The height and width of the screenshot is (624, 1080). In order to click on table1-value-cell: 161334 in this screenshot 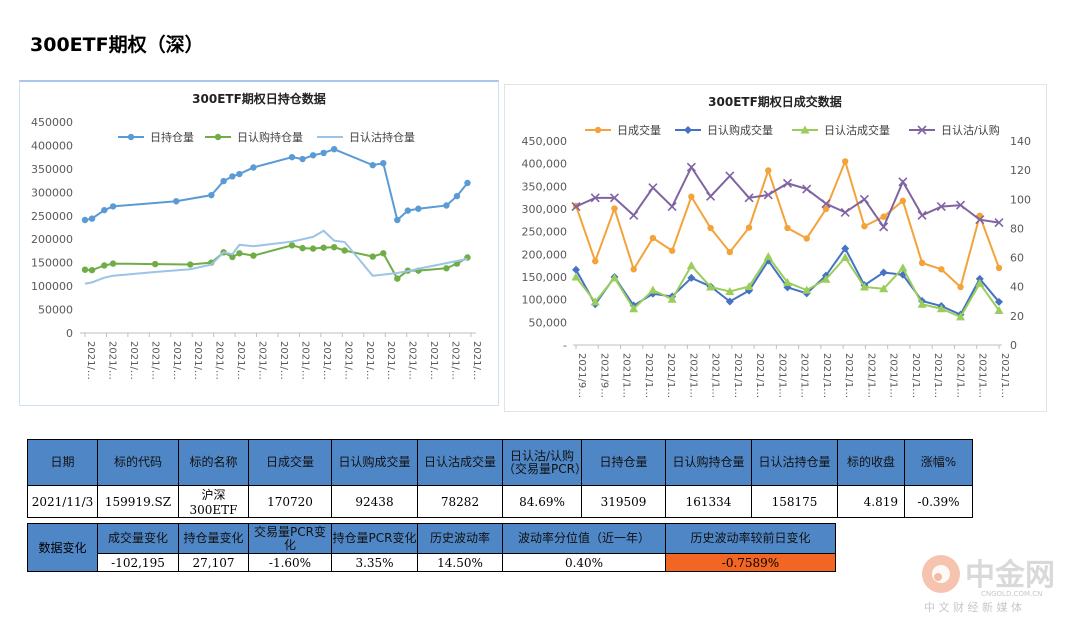, I will do `click(708, 501)`.